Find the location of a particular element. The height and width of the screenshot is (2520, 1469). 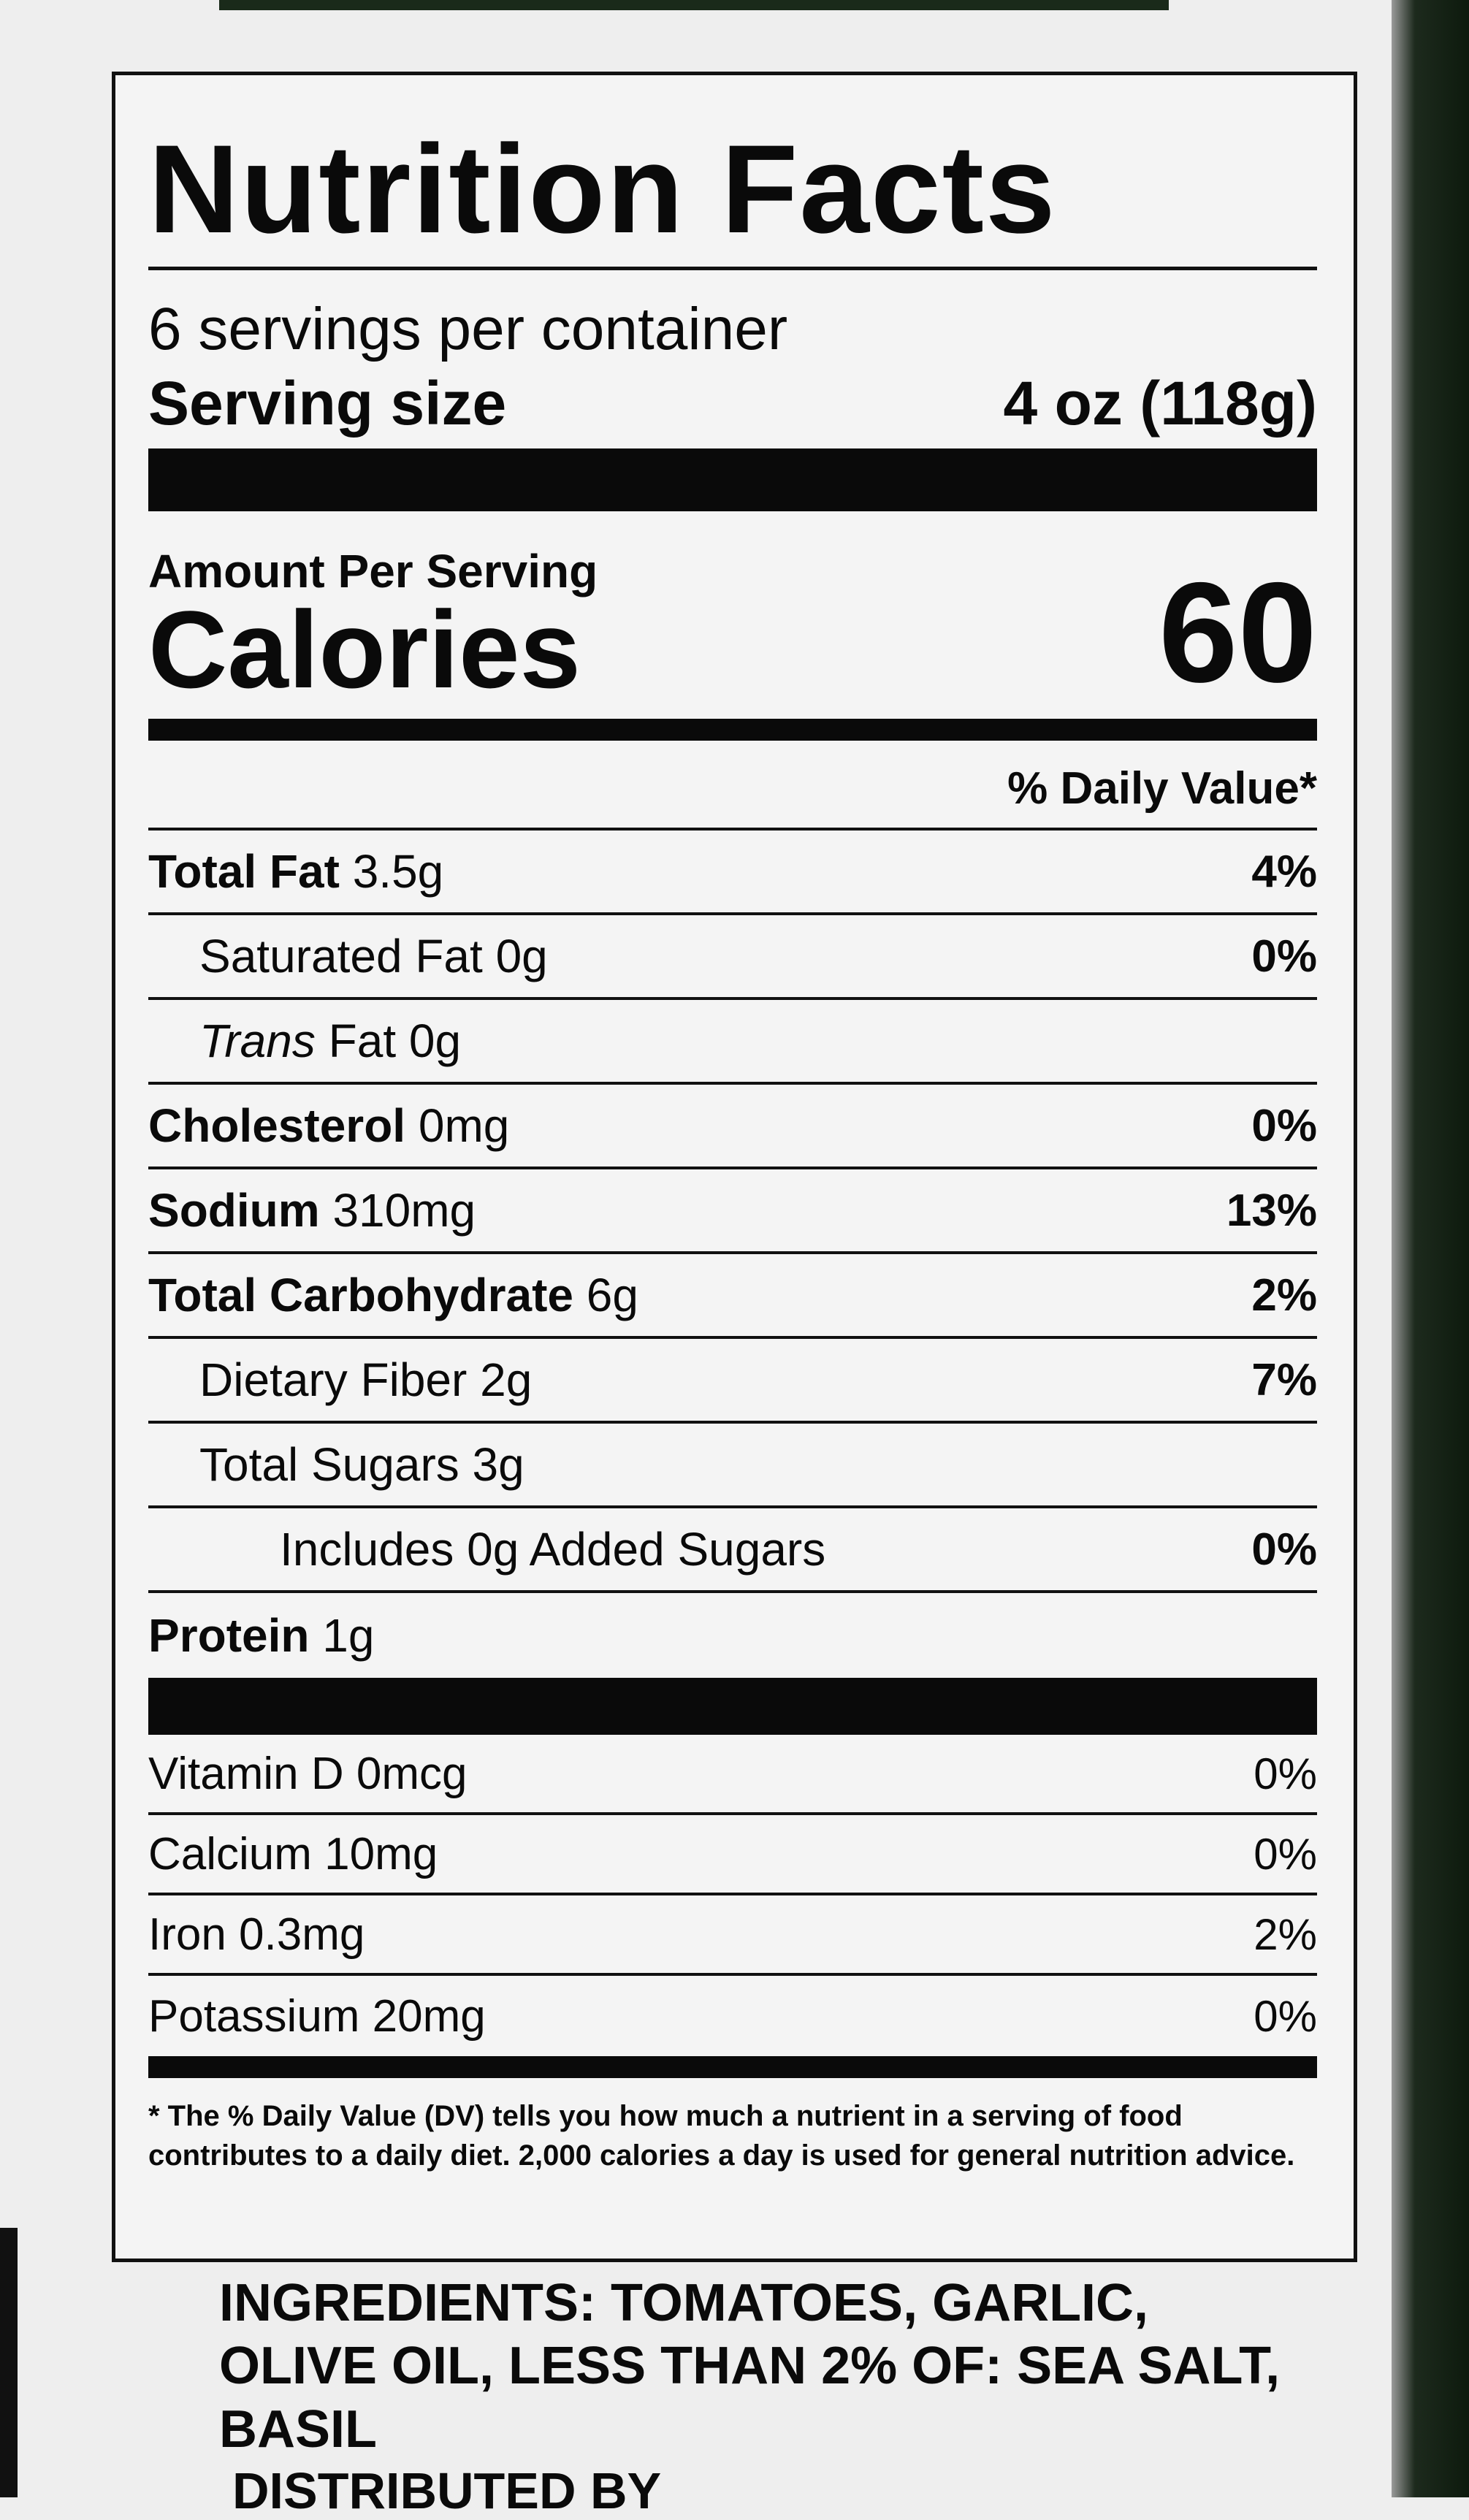

nutrient-amount: 310mg is located at coordinates (404, 1210).